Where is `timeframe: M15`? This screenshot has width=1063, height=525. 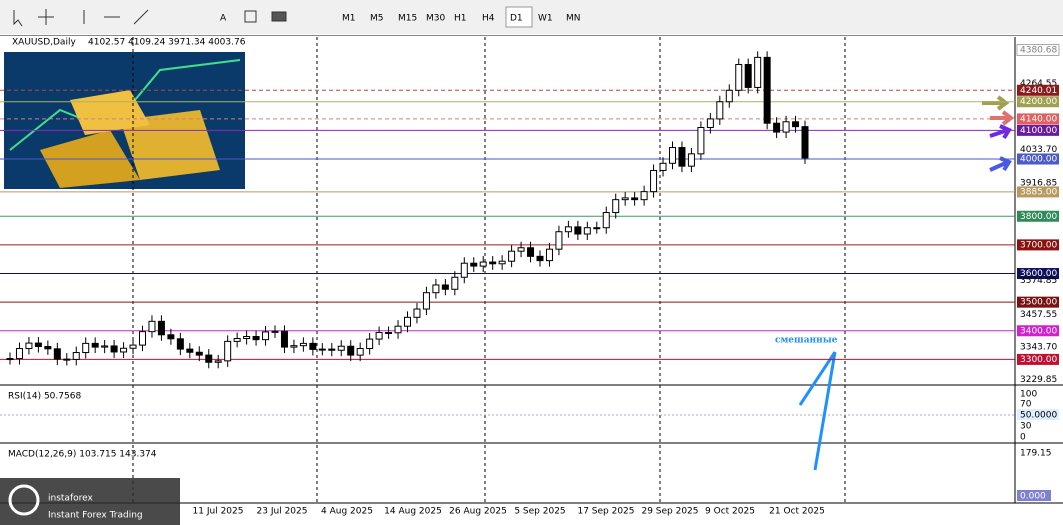 timeframe: M15 is located at coordinates (407, 19).